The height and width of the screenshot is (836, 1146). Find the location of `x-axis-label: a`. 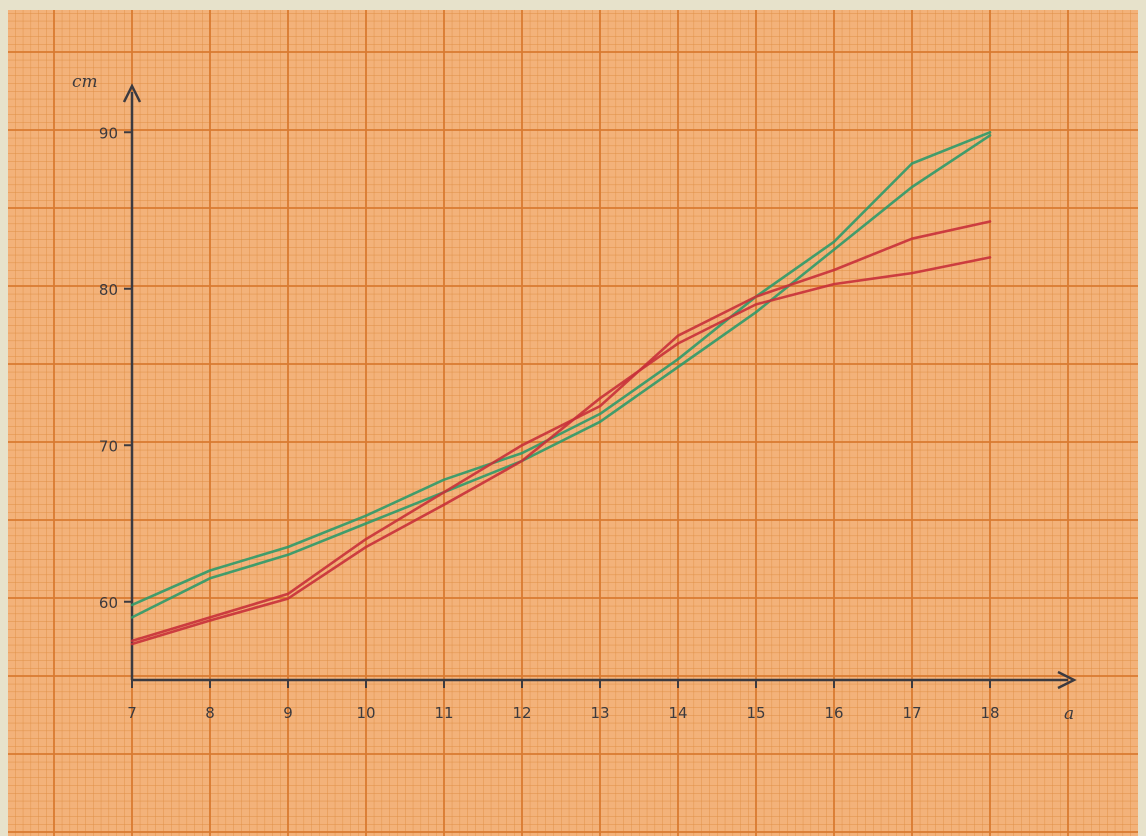

x-axis-label: a is located at coordinates (1069, 714).